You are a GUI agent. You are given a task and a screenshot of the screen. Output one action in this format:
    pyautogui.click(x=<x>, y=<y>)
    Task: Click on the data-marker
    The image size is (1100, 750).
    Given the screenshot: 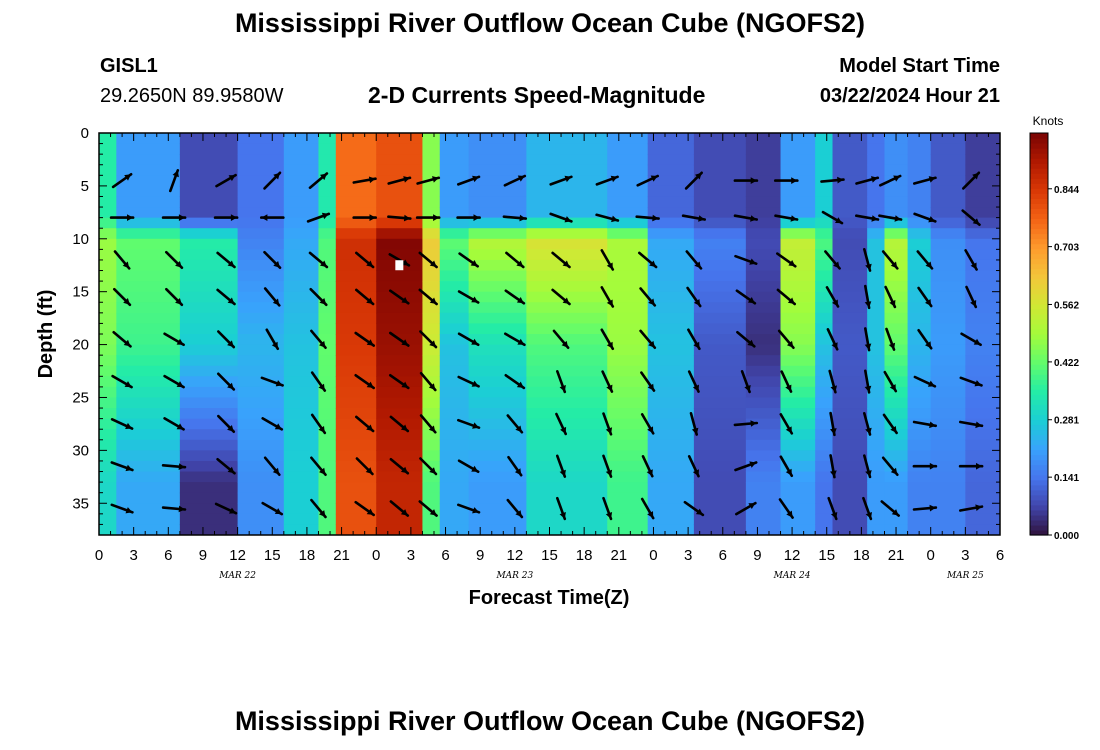 What is the action you would take?
    pyautogui.click(x=399, y=265)
    